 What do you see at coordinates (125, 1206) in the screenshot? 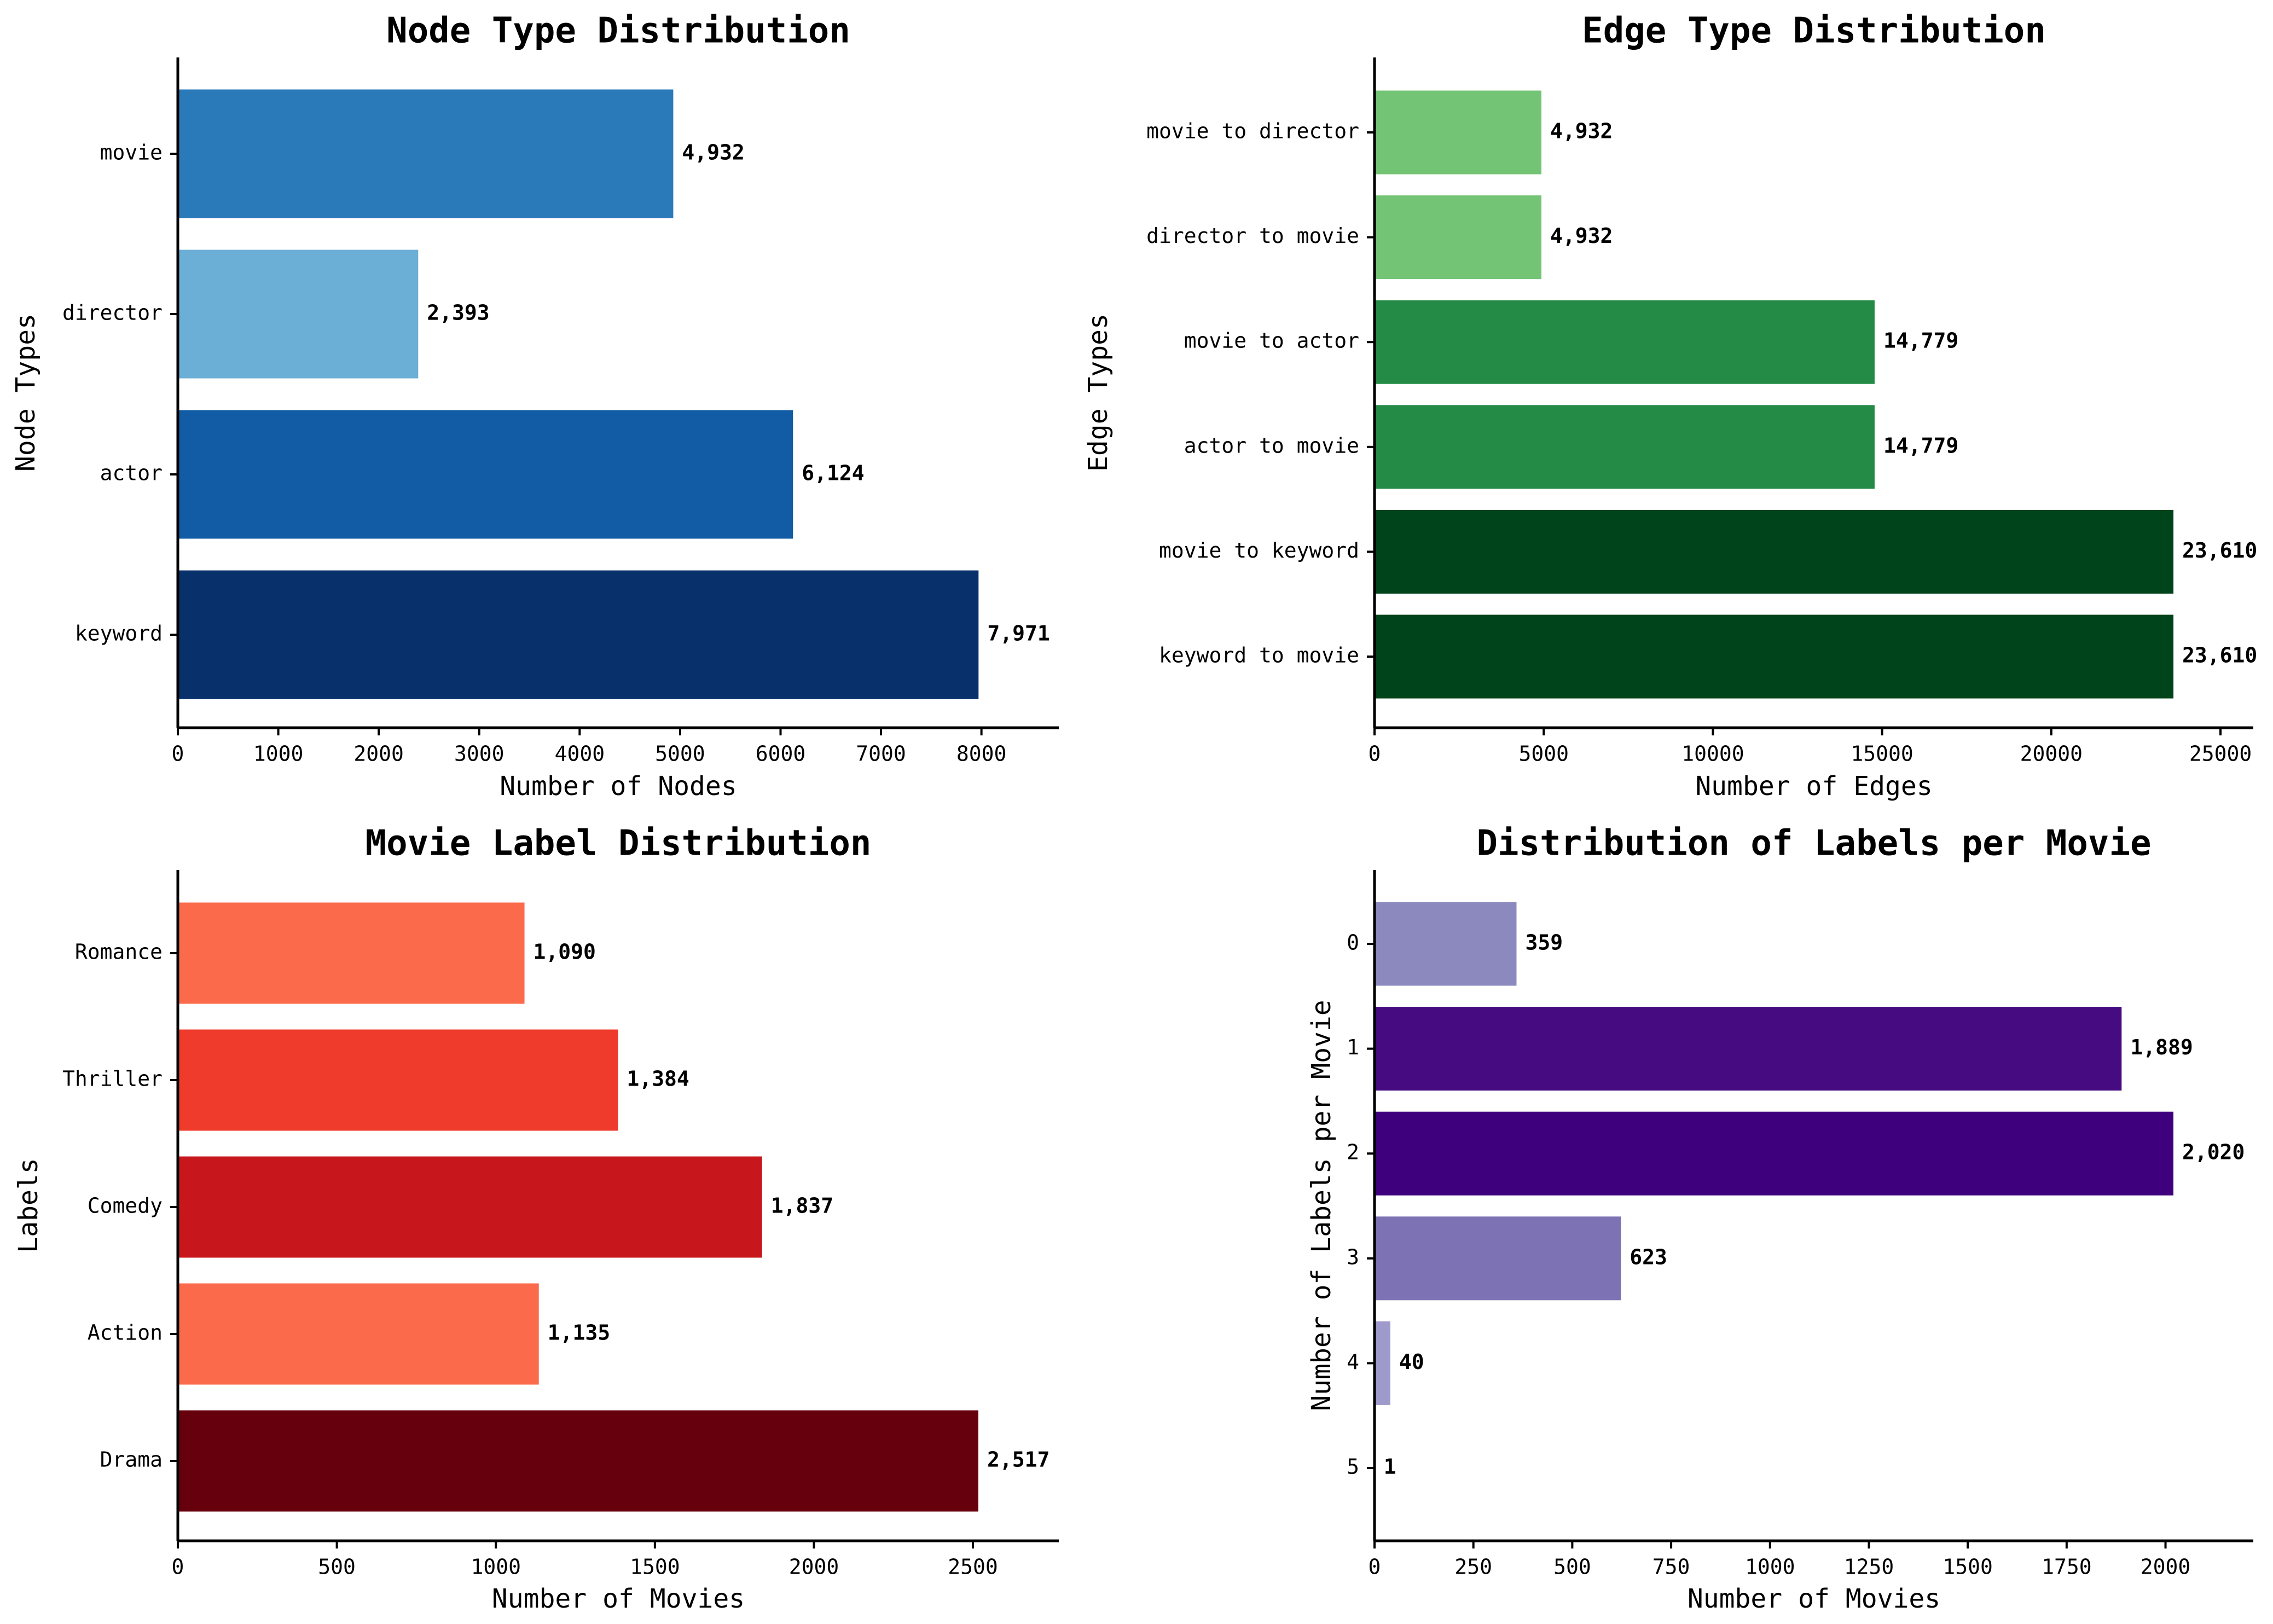
I see `y-tick-label: Comedy` at bounding box center [125, 1206].